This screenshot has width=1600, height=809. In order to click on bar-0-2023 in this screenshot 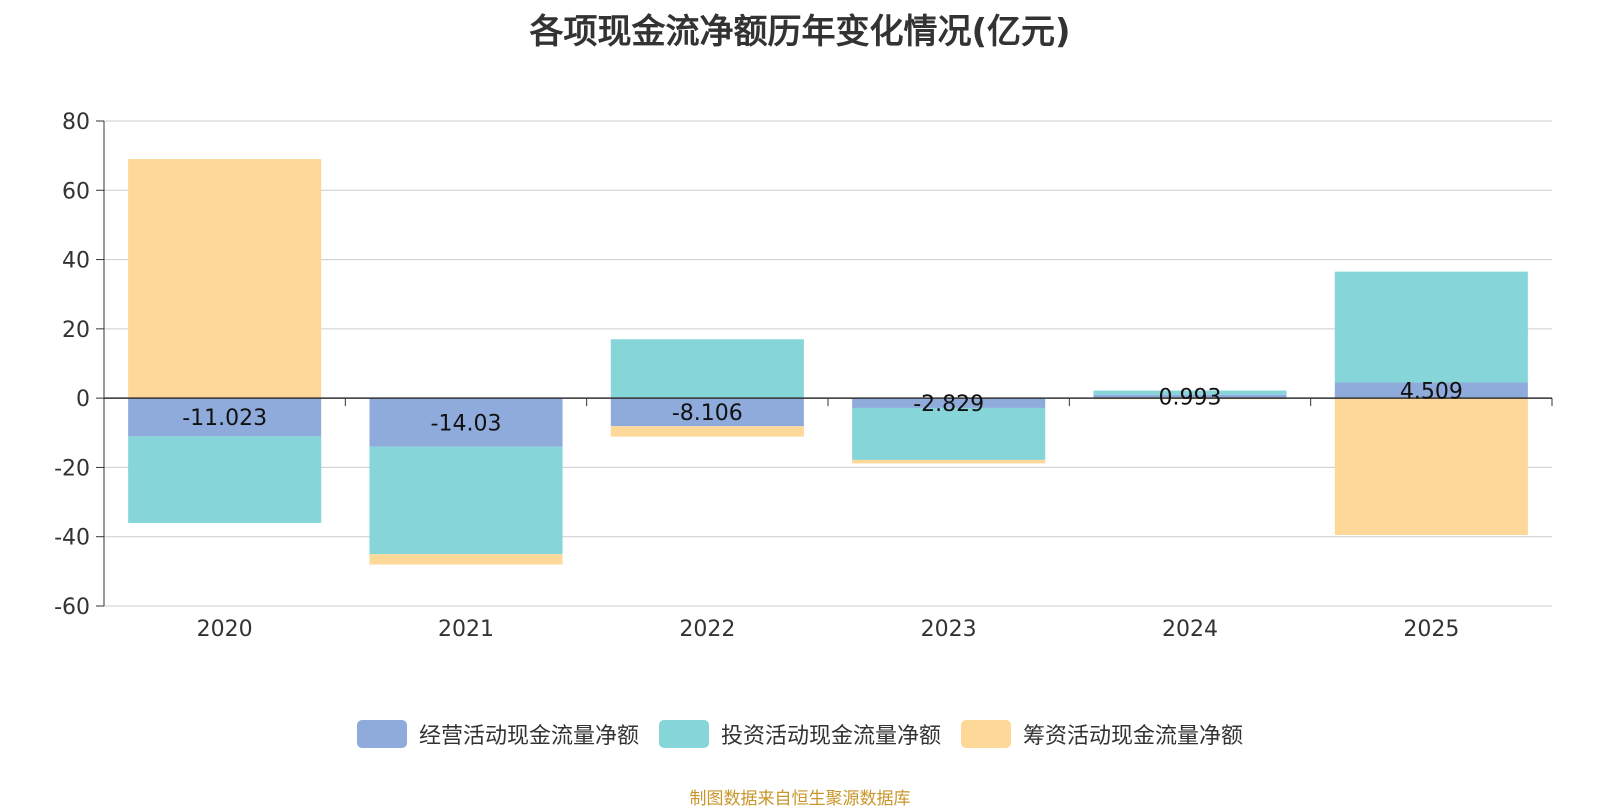, I will do `click(949, 403)`.